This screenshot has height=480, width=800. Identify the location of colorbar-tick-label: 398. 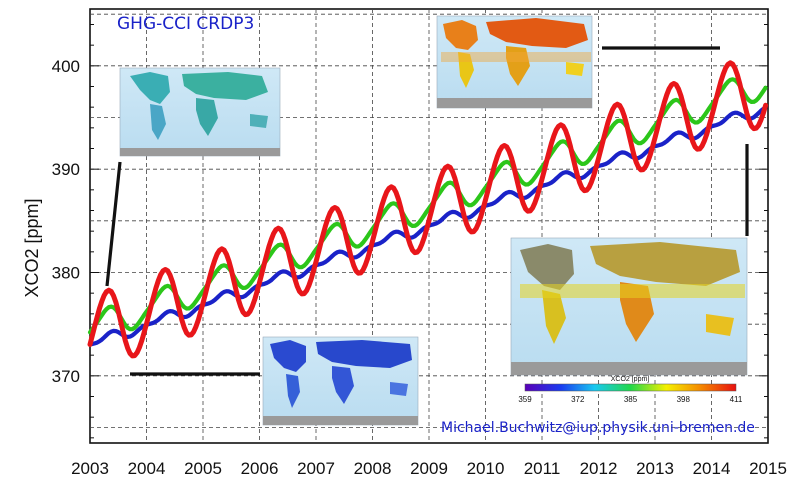
(684, 399).